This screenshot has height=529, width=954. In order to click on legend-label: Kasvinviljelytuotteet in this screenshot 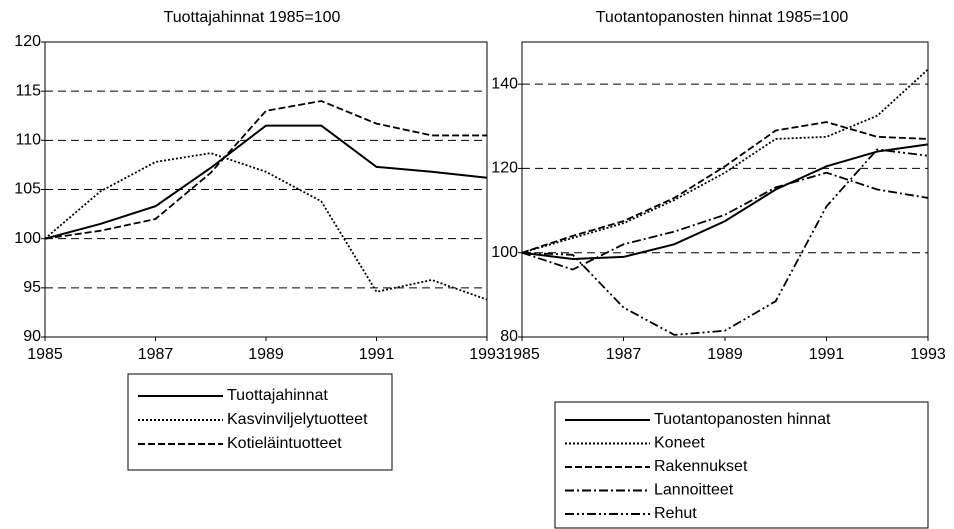, I will do `click(297, 419)`.